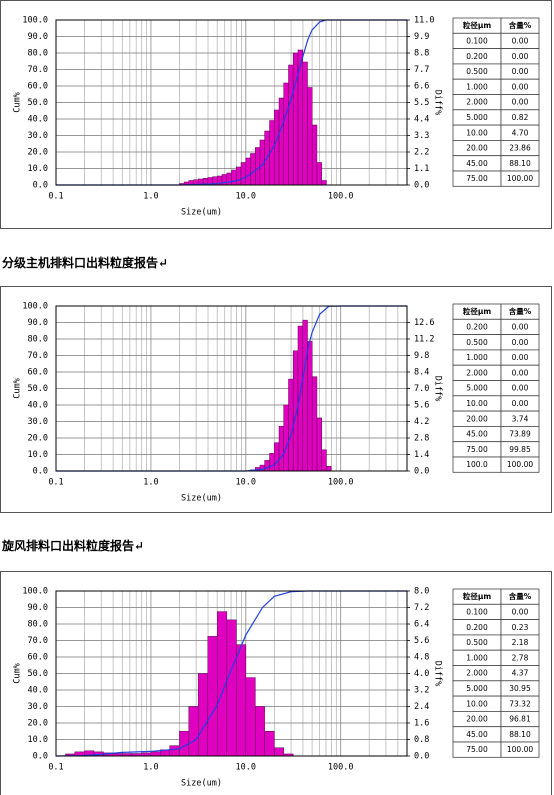 The height and width of the screenshot is (795, 554). What do you see at coordinates (424, 323) in the screenshot?
I see `y2-tick-label: 12.6` at bounding box center [424, 323].